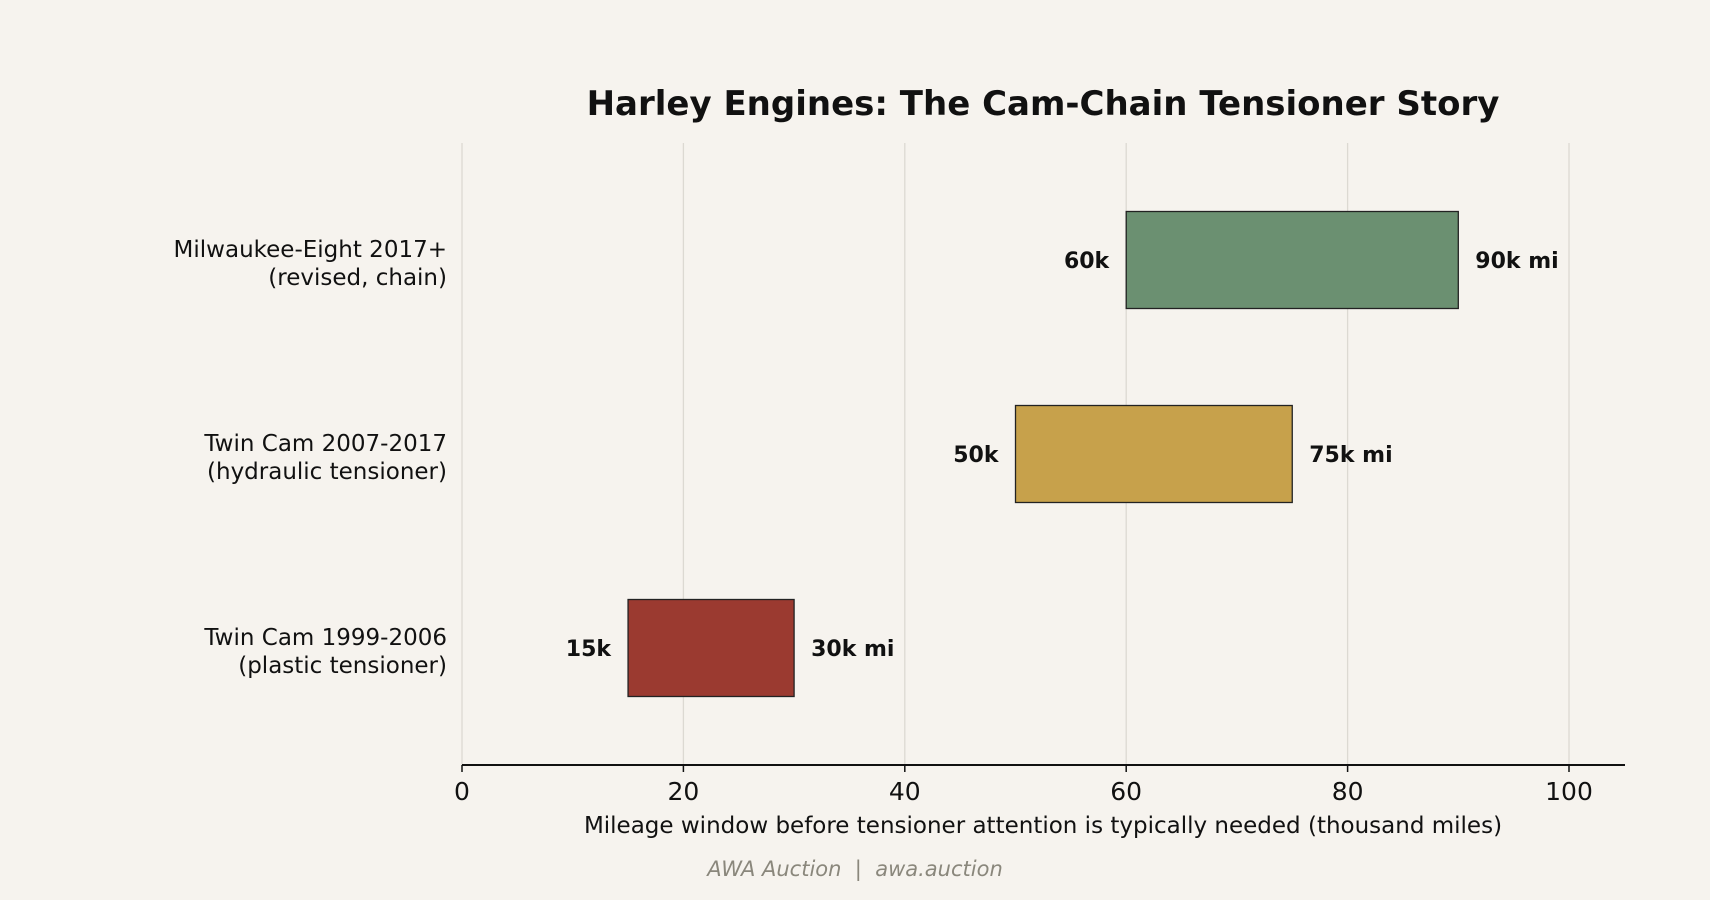 This screenshot has height=900, width=1710. I want to click on range-start-label: 60k, so click(1087, 261).